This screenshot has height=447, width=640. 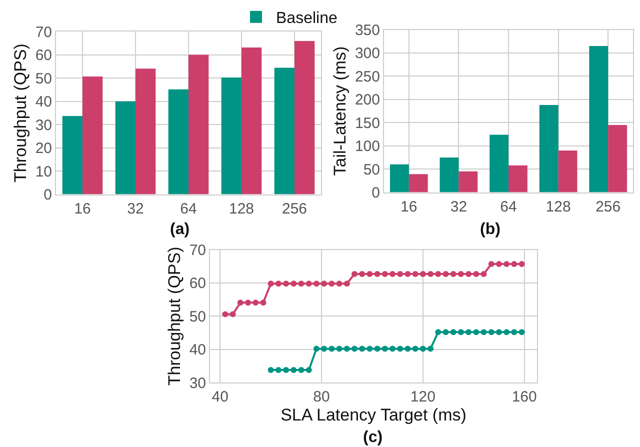 What do you see at coordinates (197, 283) in the screenshot?
I see `y-tick-label: 60` at bounding box center [197, 283].